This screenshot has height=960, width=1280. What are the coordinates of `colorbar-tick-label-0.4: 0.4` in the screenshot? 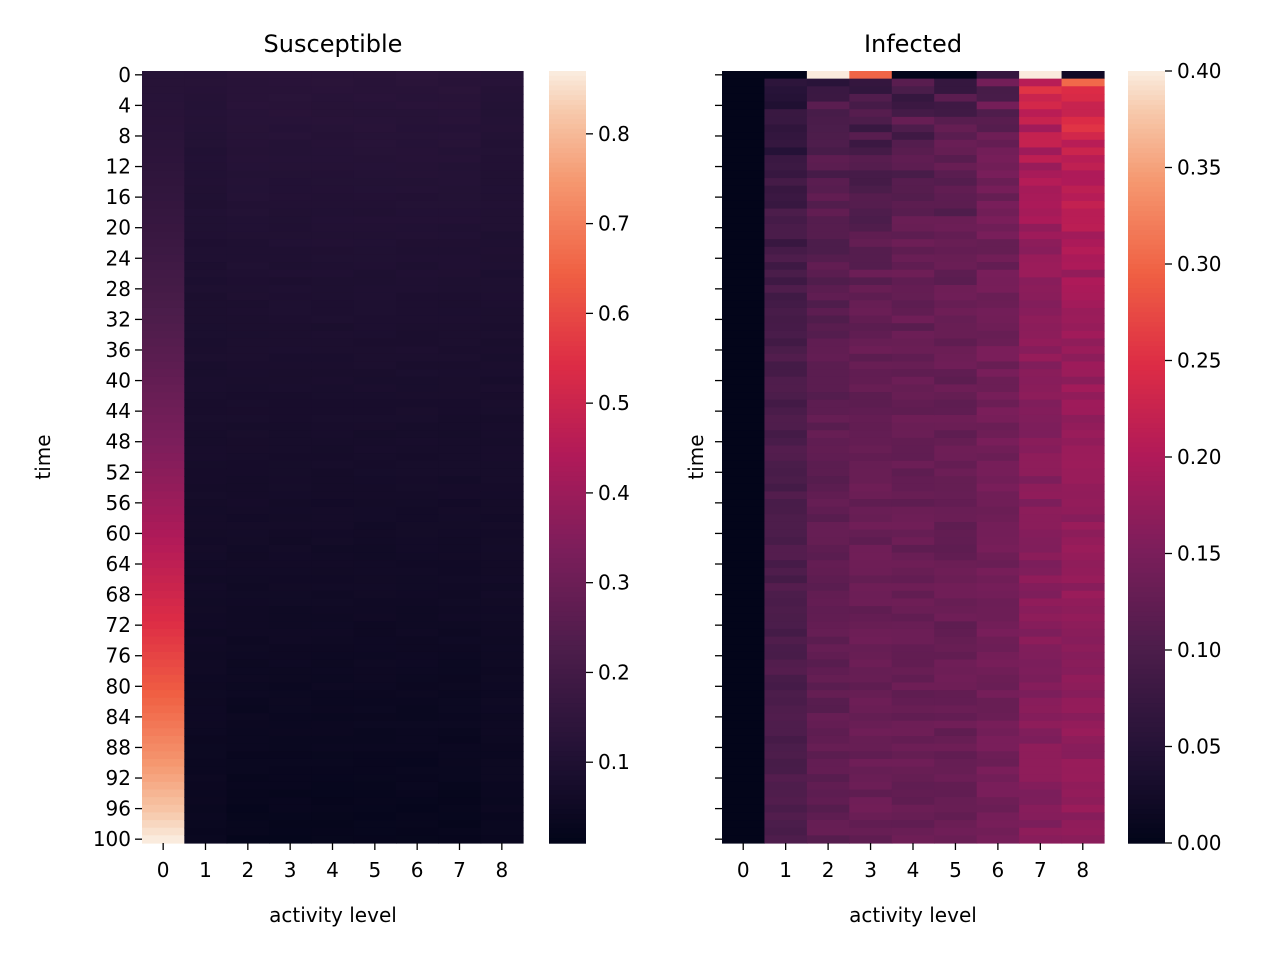 It's located at (614, 493).